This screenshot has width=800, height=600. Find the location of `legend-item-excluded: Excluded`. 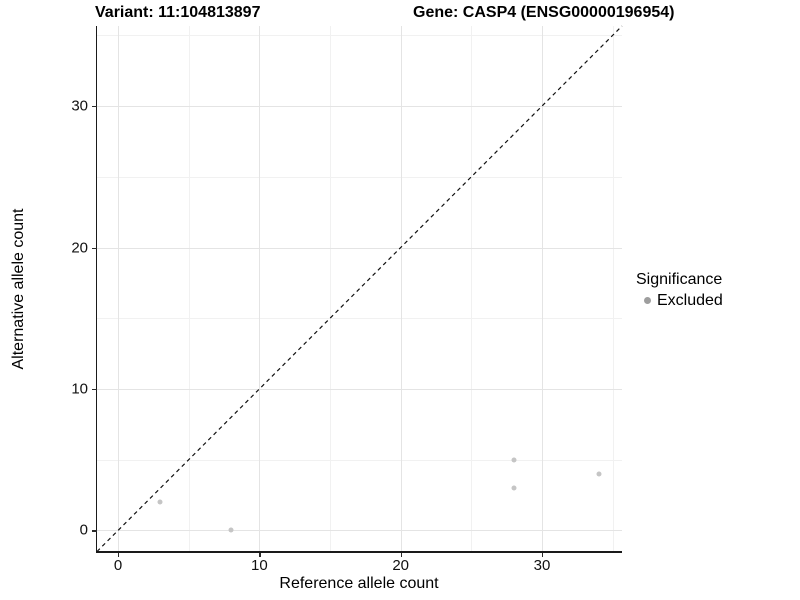

legend-item-excluded: Excluded is located at coordinates (679, 300).